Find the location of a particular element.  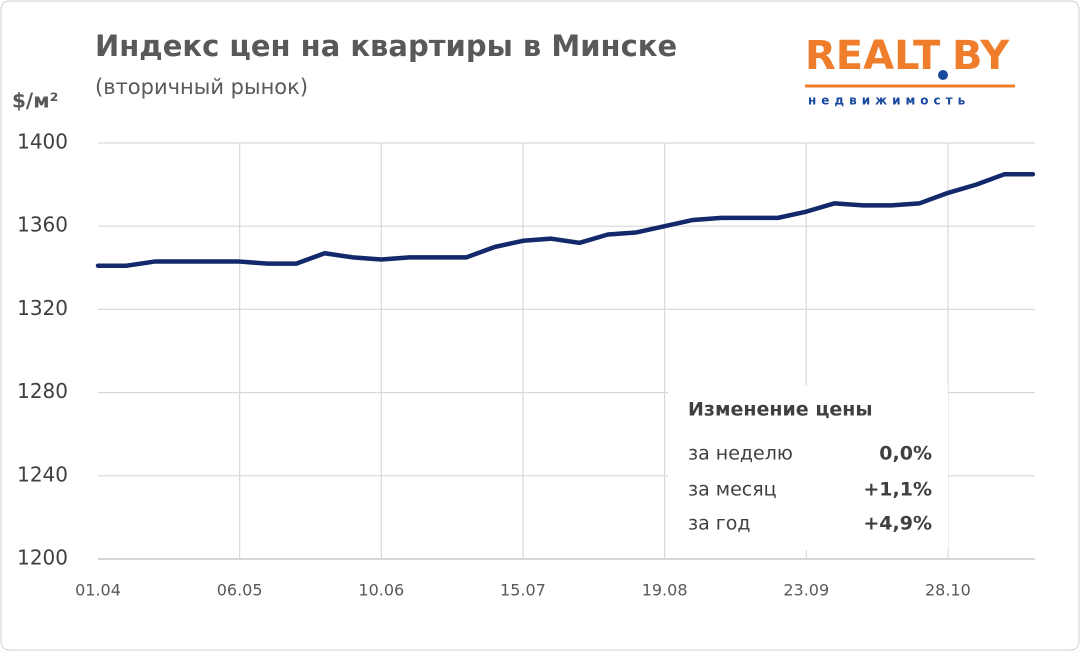

chart-subtitle: (вторичный рынок) is located at coordinates (201, 87).